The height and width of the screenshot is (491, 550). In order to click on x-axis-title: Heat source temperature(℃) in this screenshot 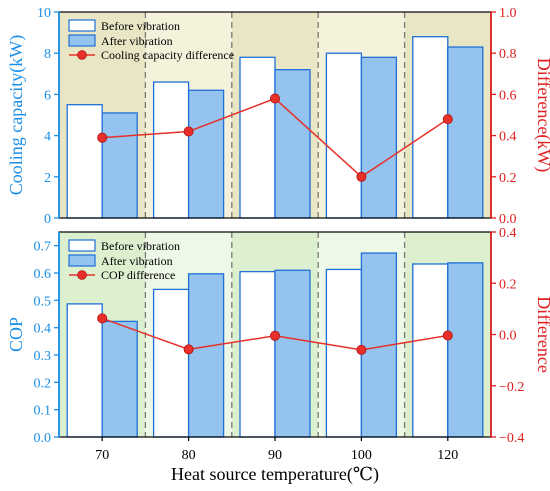, I will do `click(275, 474)`.